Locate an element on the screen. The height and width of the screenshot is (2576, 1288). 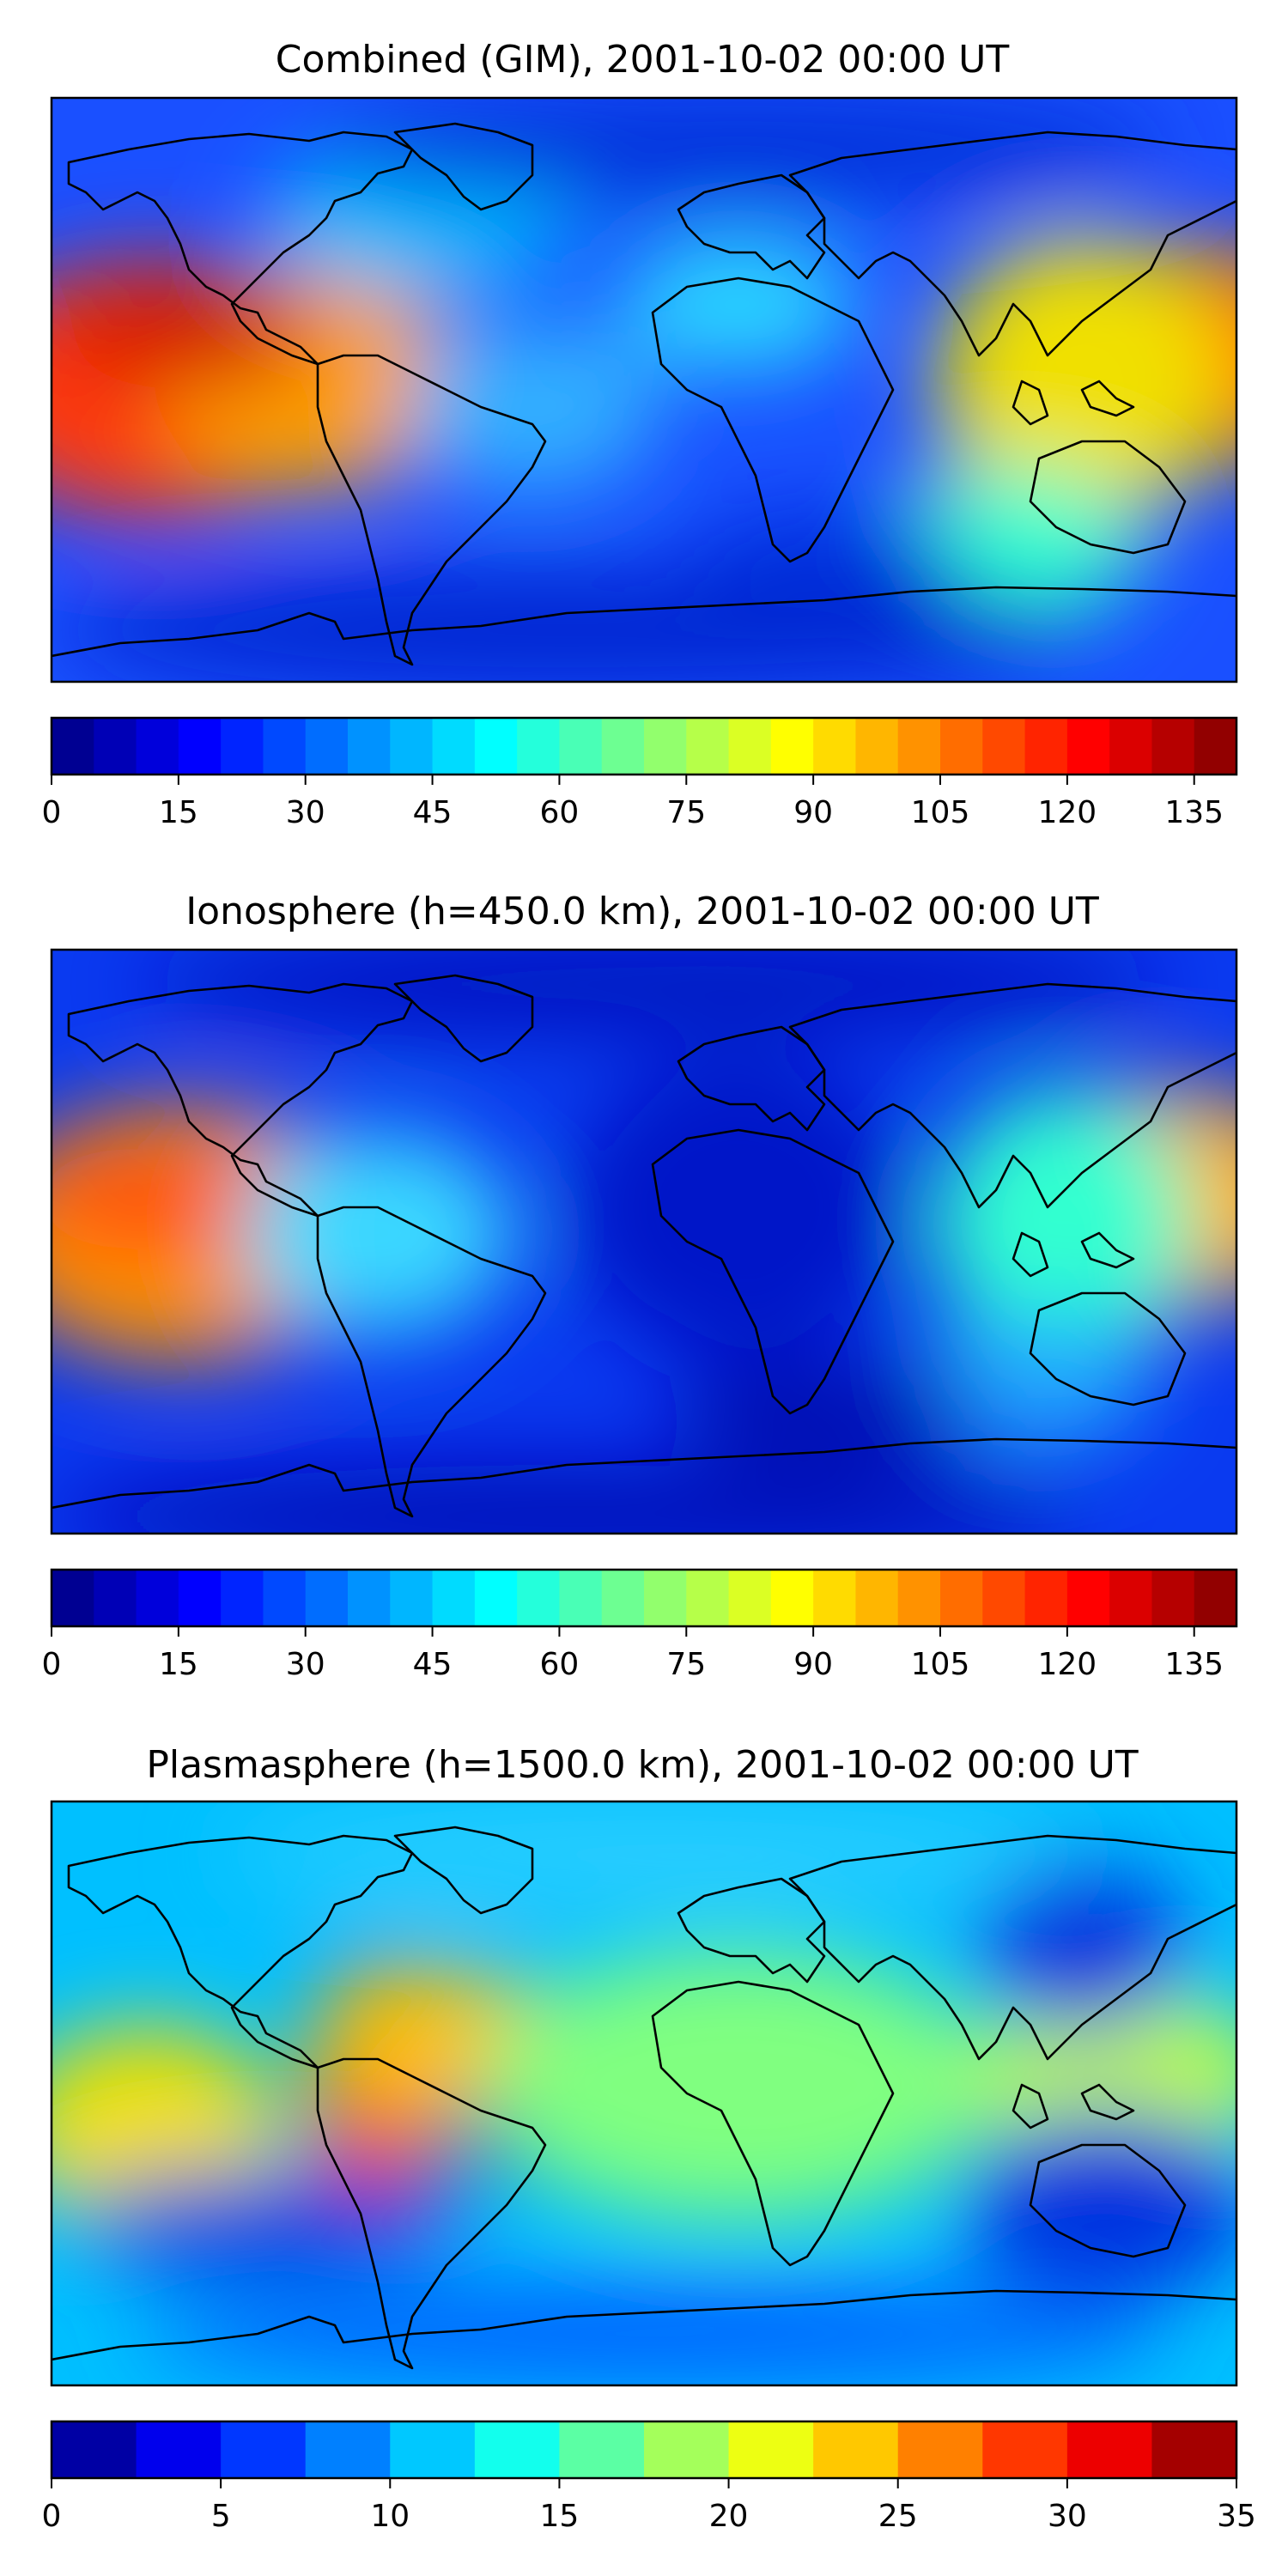
colorbar-combined: 0 15 30 45 60 75 90 105 120 135 is located at coordinates (640, 773).